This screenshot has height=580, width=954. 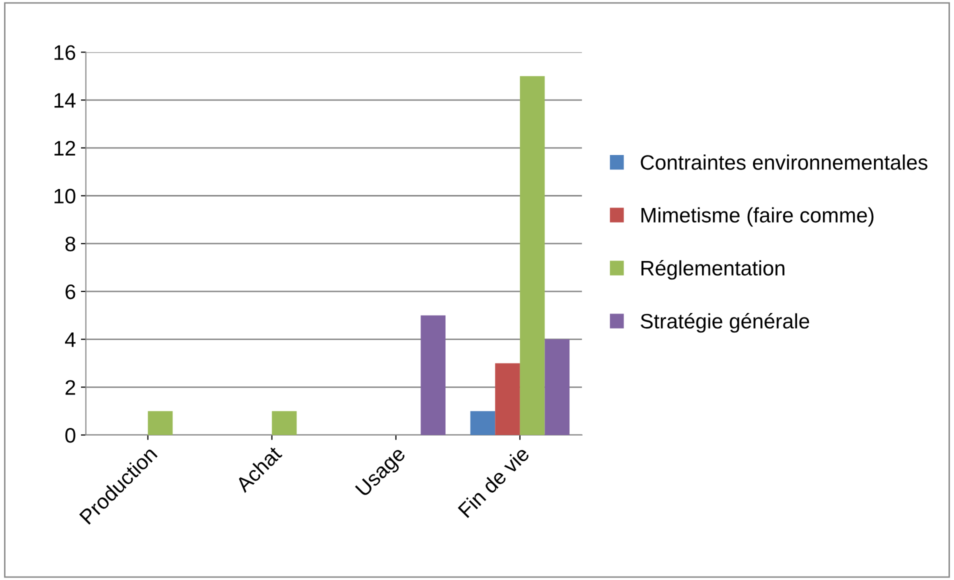 I want to click on y-tick-label: 0, so click(x=70, y=435).